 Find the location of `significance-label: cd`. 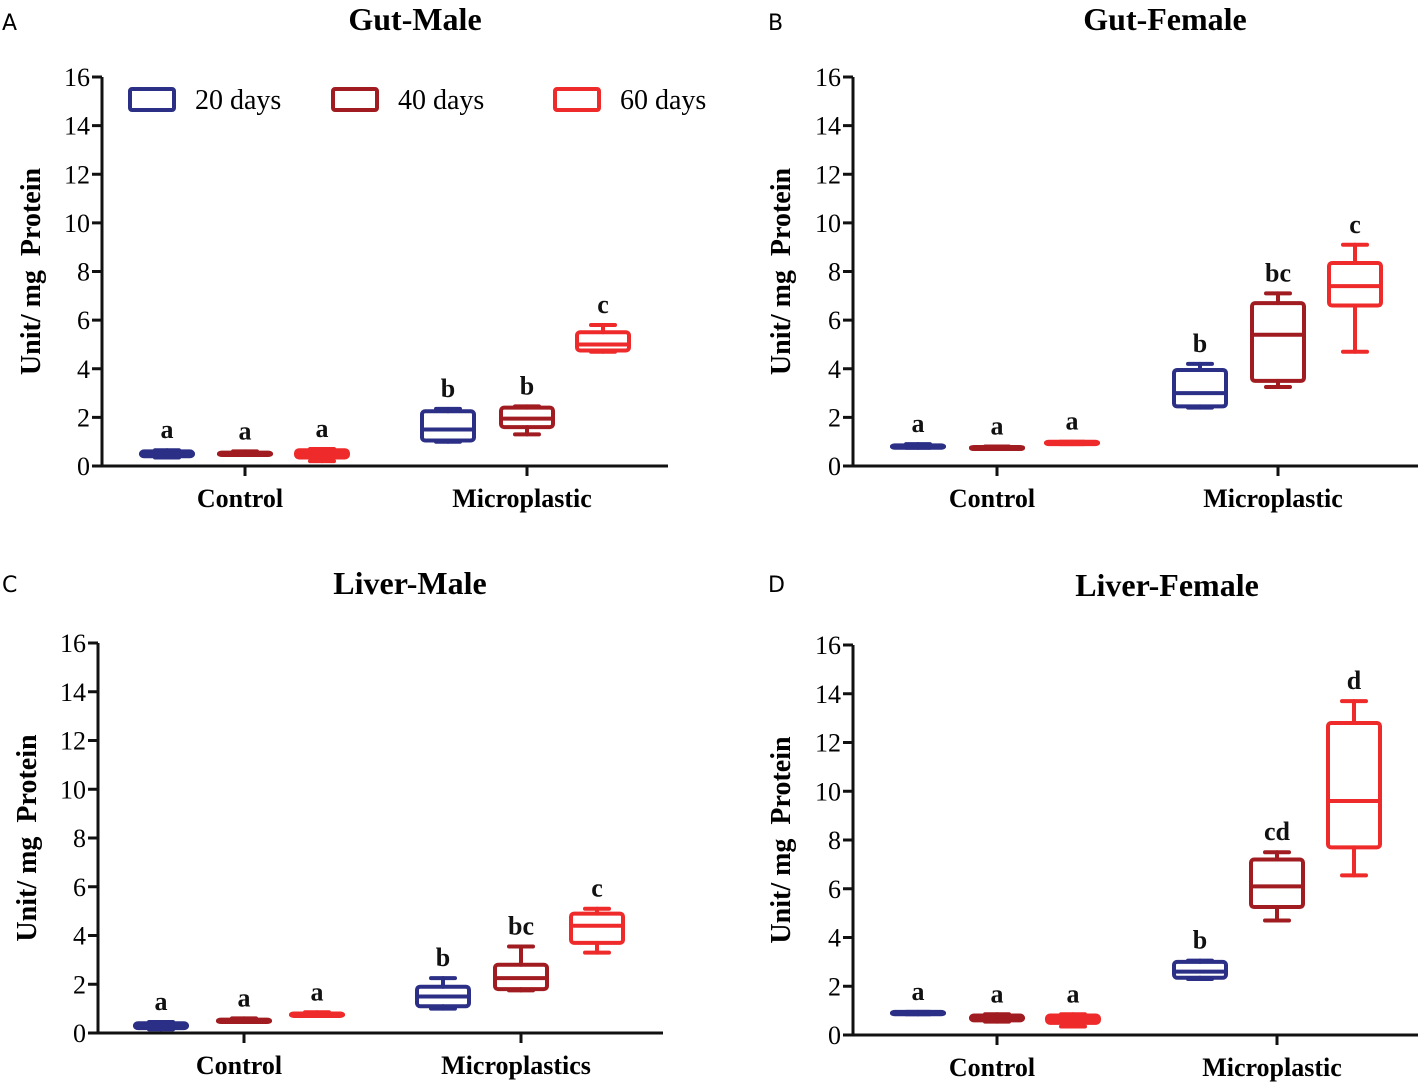

significance-label: cd is located at coordinates (1277, 831).